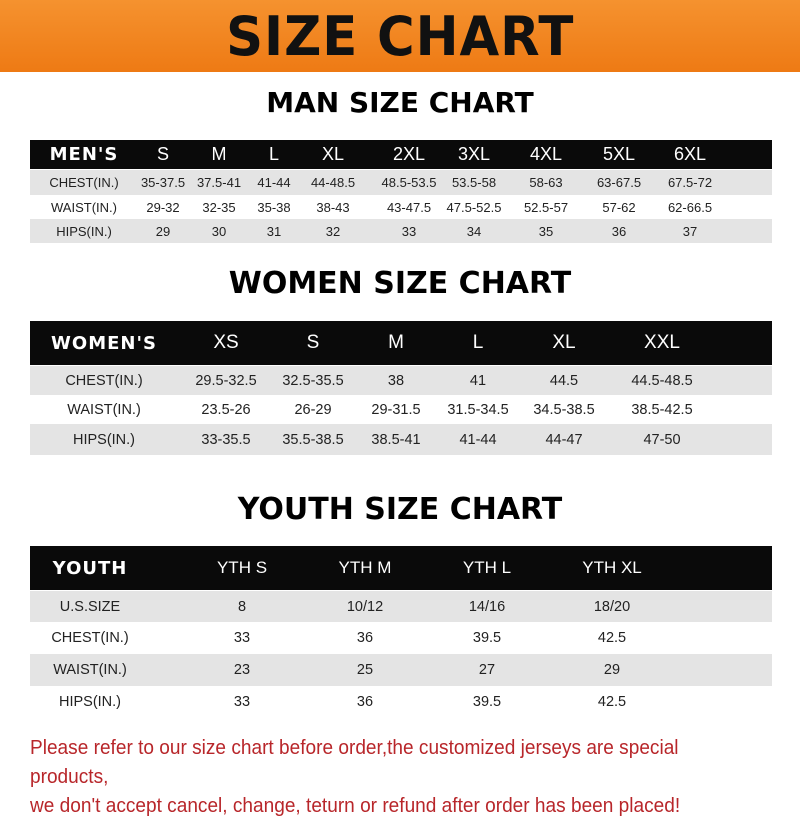 The height and width of the screenshot is (820, 800). Describe the element at coordinates (546, 154) in the screenshot. I see `size-header: 4XL` at that location.